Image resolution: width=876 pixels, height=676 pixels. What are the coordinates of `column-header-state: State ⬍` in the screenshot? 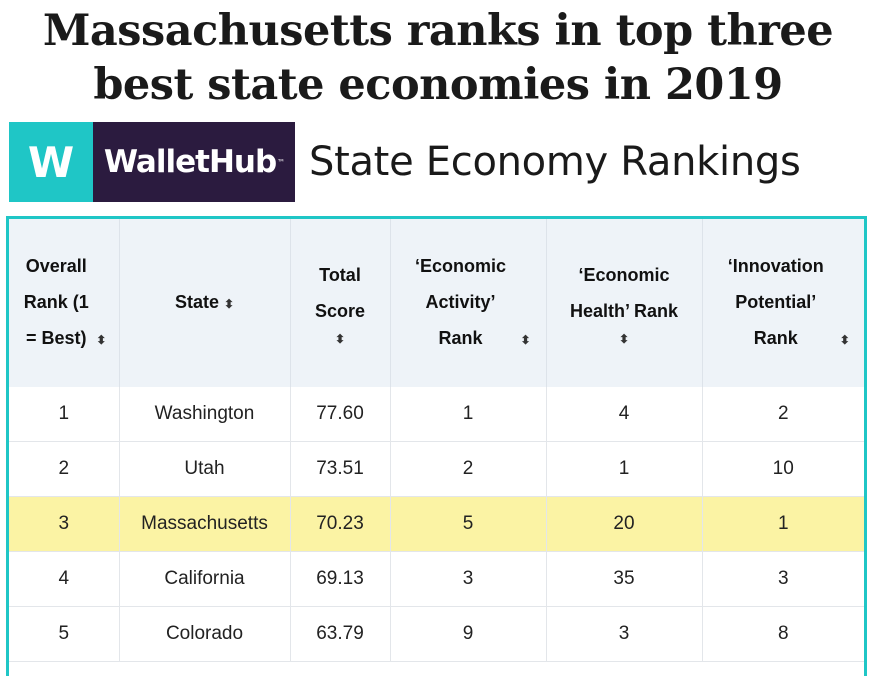 It's located at (205, 303).